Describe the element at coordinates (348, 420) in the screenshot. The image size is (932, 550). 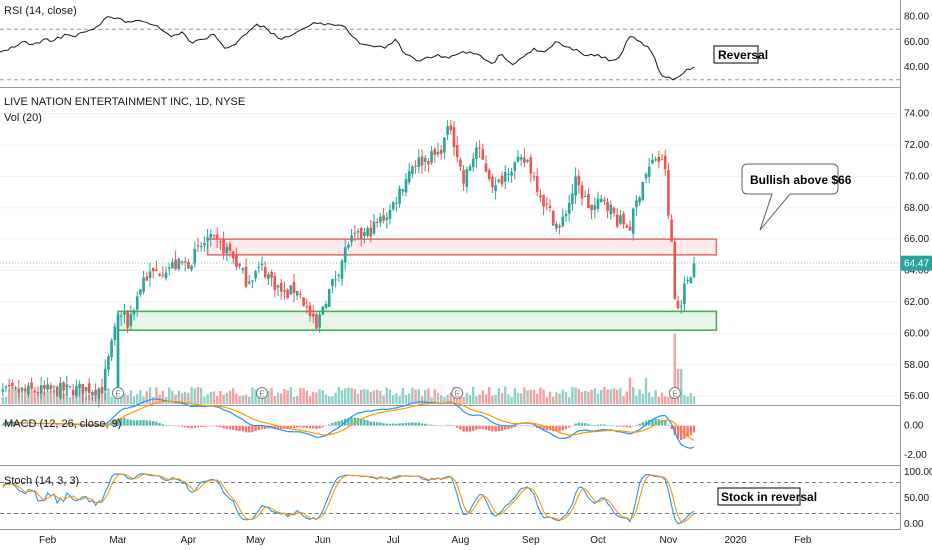
I see `signal-line` at that location.